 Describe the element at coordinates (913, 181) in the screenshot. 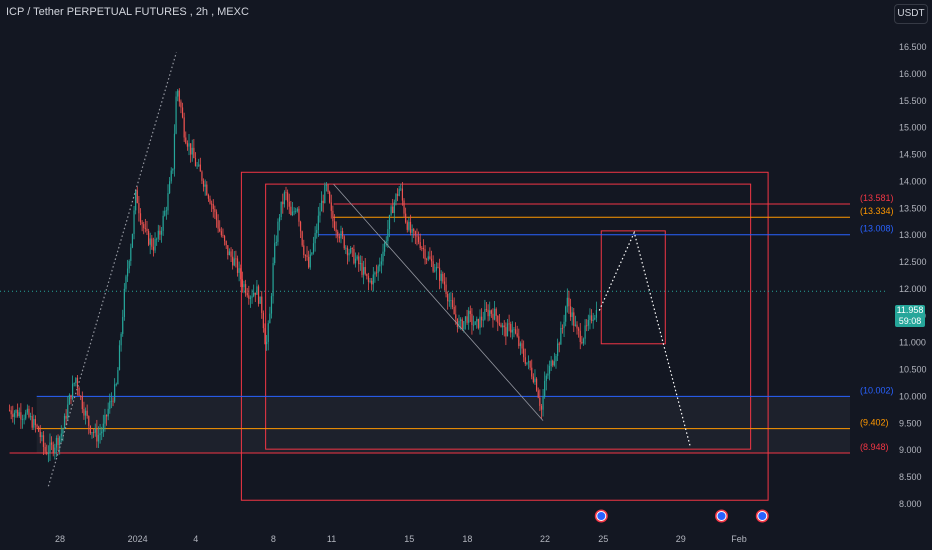

I see `y-tick-label: 14.000` at that location.